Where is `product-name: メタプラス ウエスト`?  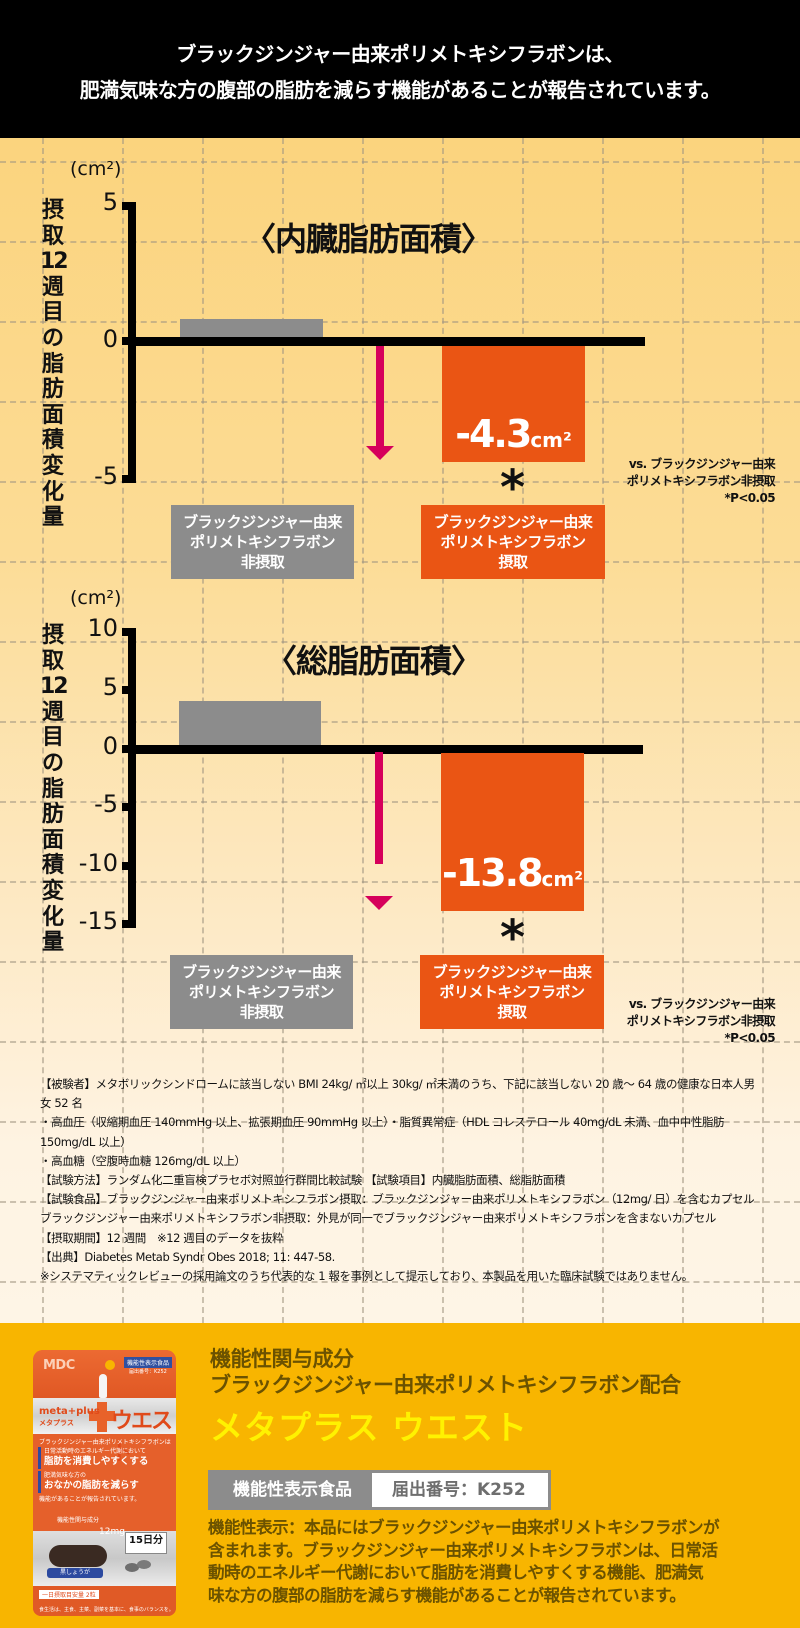
product-name: メタプラス ウエスト is located at coordinates (369, 1427).